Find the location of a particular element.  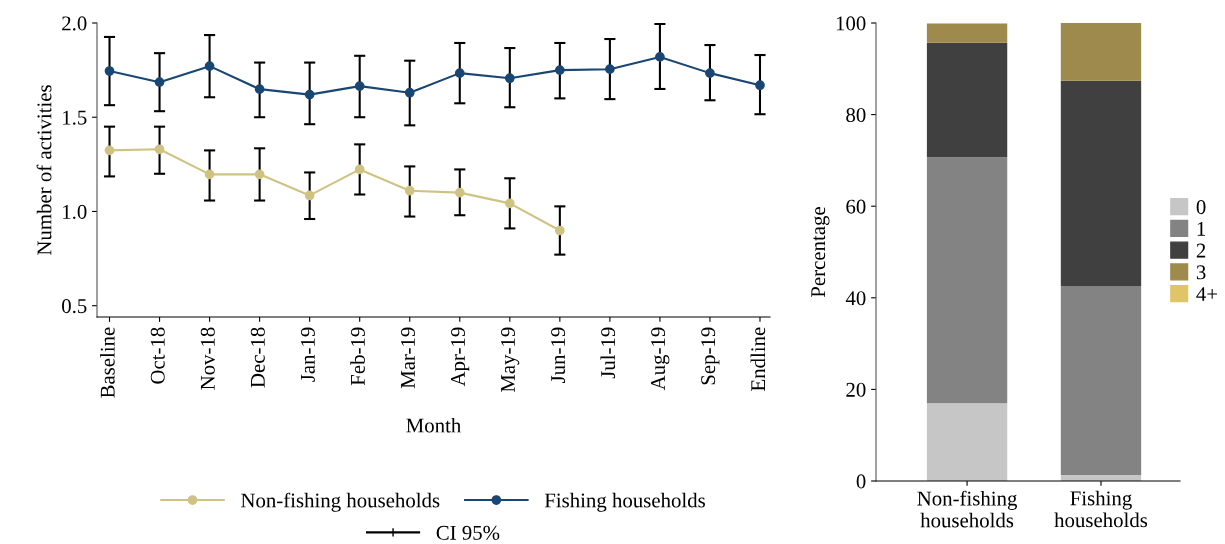

y-tick-label: 1.5 is located at coordinates (75, 117).